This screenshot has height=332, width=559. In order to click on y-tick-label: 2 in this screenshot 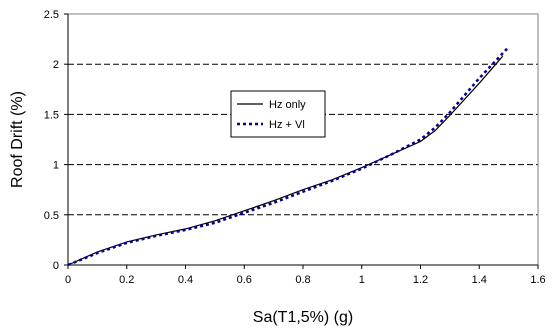, I will do `click(56, 65)`.